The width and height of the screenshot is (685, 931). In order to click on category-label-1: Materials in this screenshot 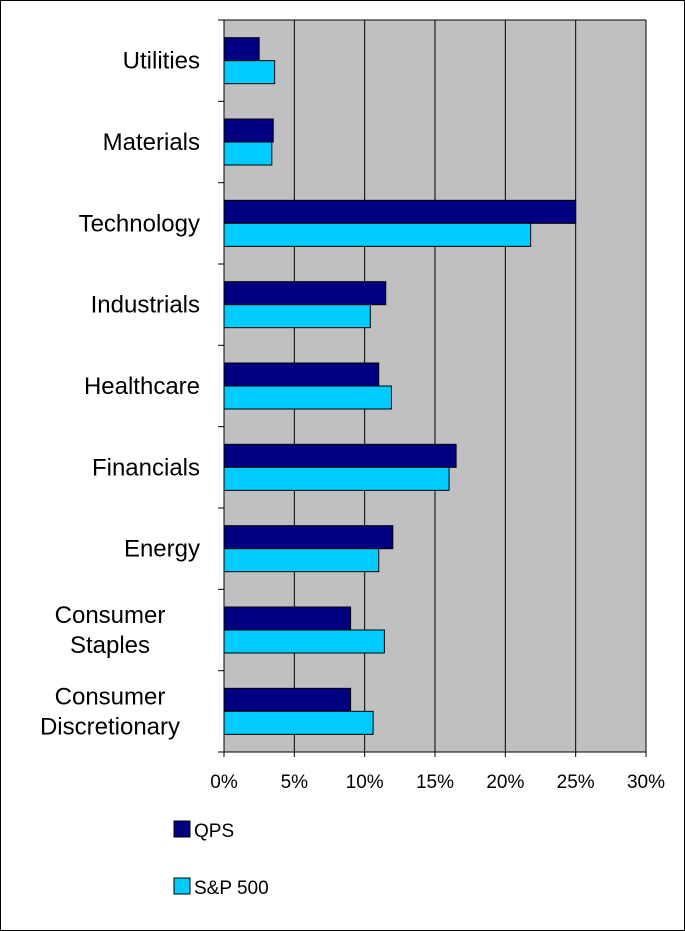, I will do `click(151, 142)`.